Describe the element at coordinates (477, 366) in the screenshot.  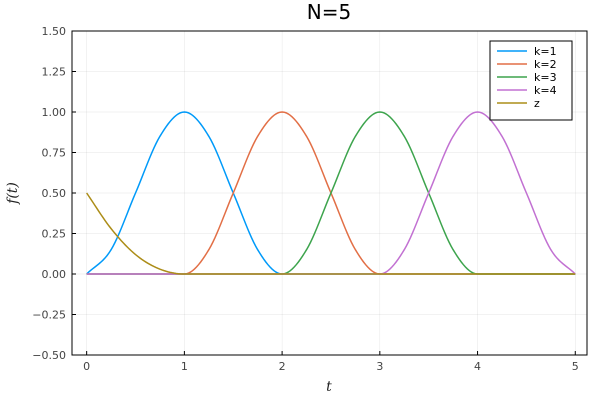
I see `x-tick-label: 4` at that location.